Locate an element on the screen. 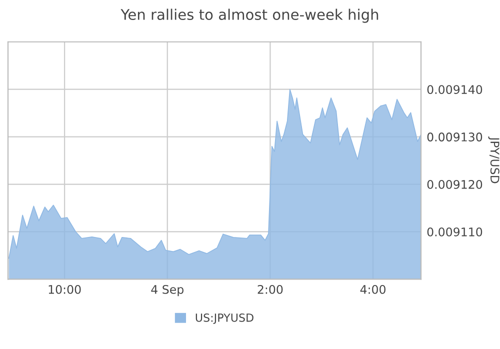 The height and width of the screenshot is (349, 500). y-tick-label: 0.009130 is located at coordinates (454, 137).